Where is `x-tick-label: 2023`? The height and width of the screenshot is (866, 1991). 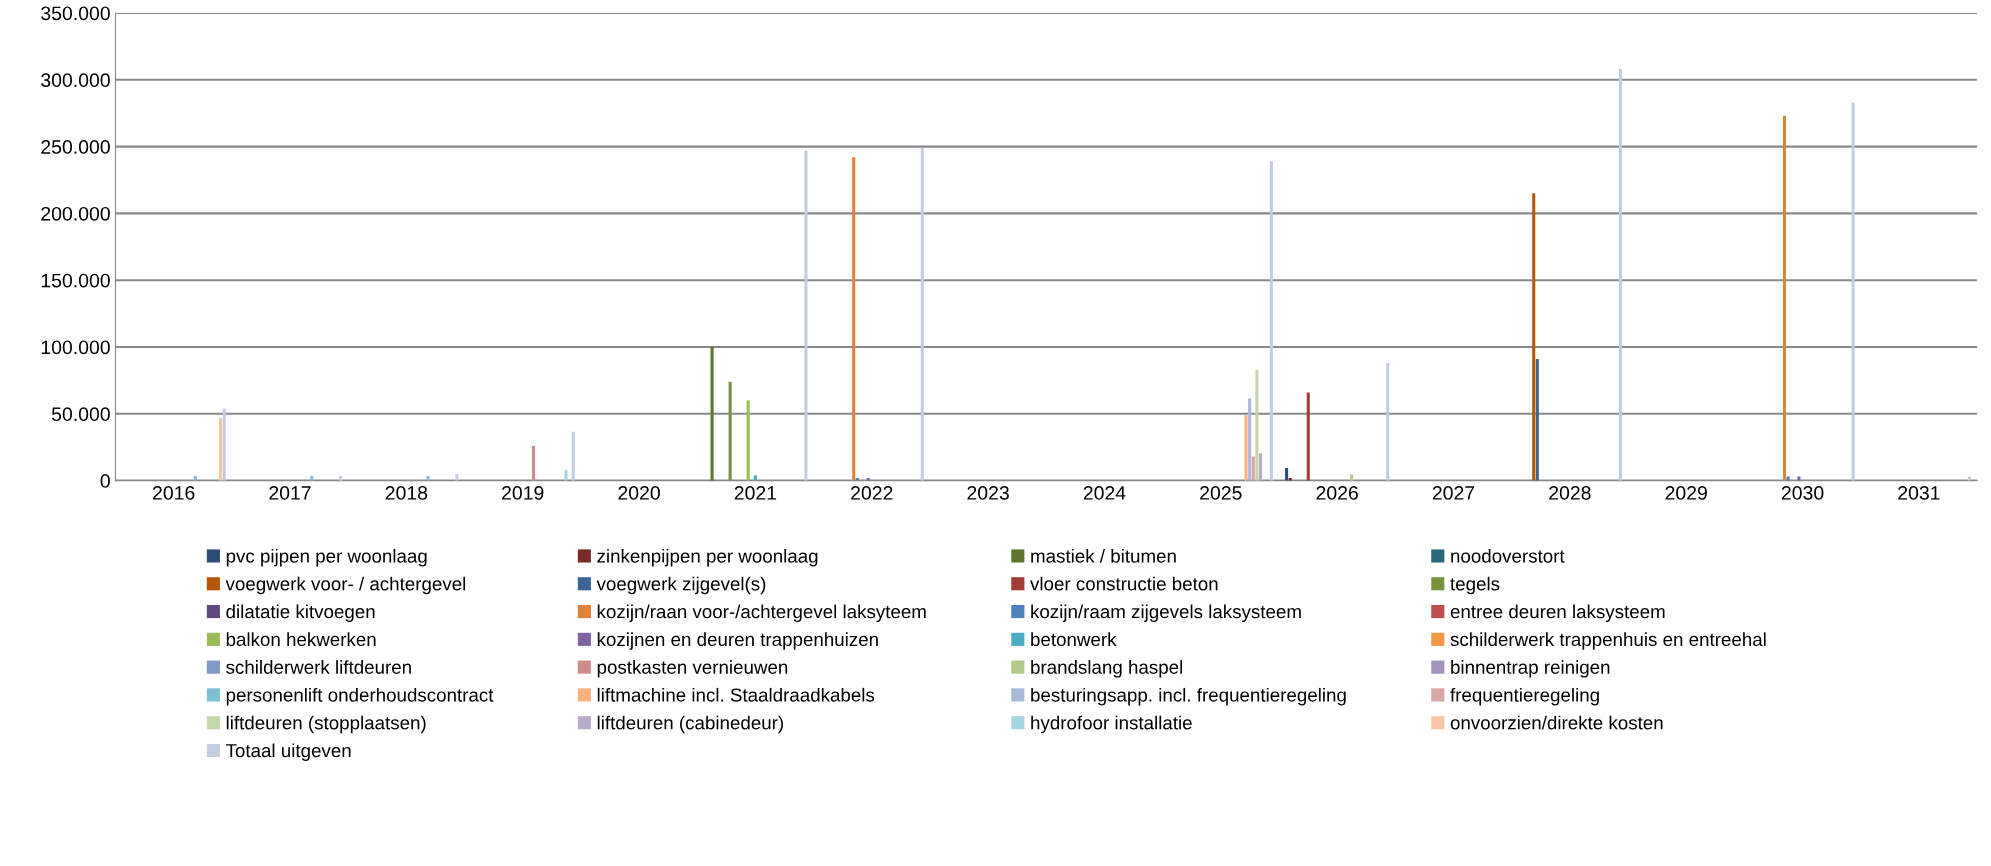
x-tick-label: 2023 is located at coordinates (988, 493).